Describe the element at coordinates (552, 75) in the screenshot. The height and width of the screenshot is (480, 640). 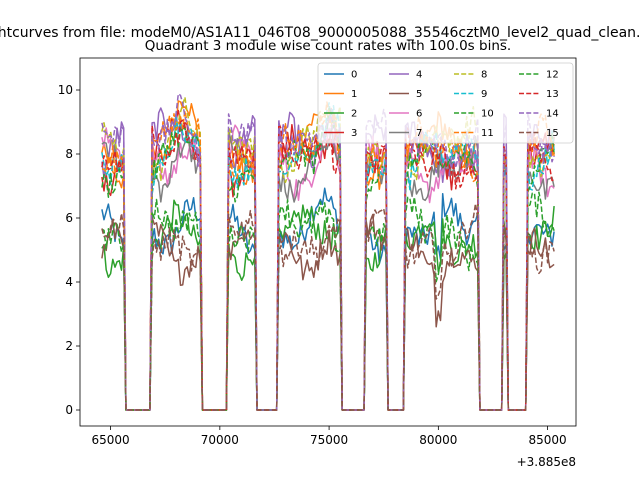
I see `legend-label-12: 12` at that location.